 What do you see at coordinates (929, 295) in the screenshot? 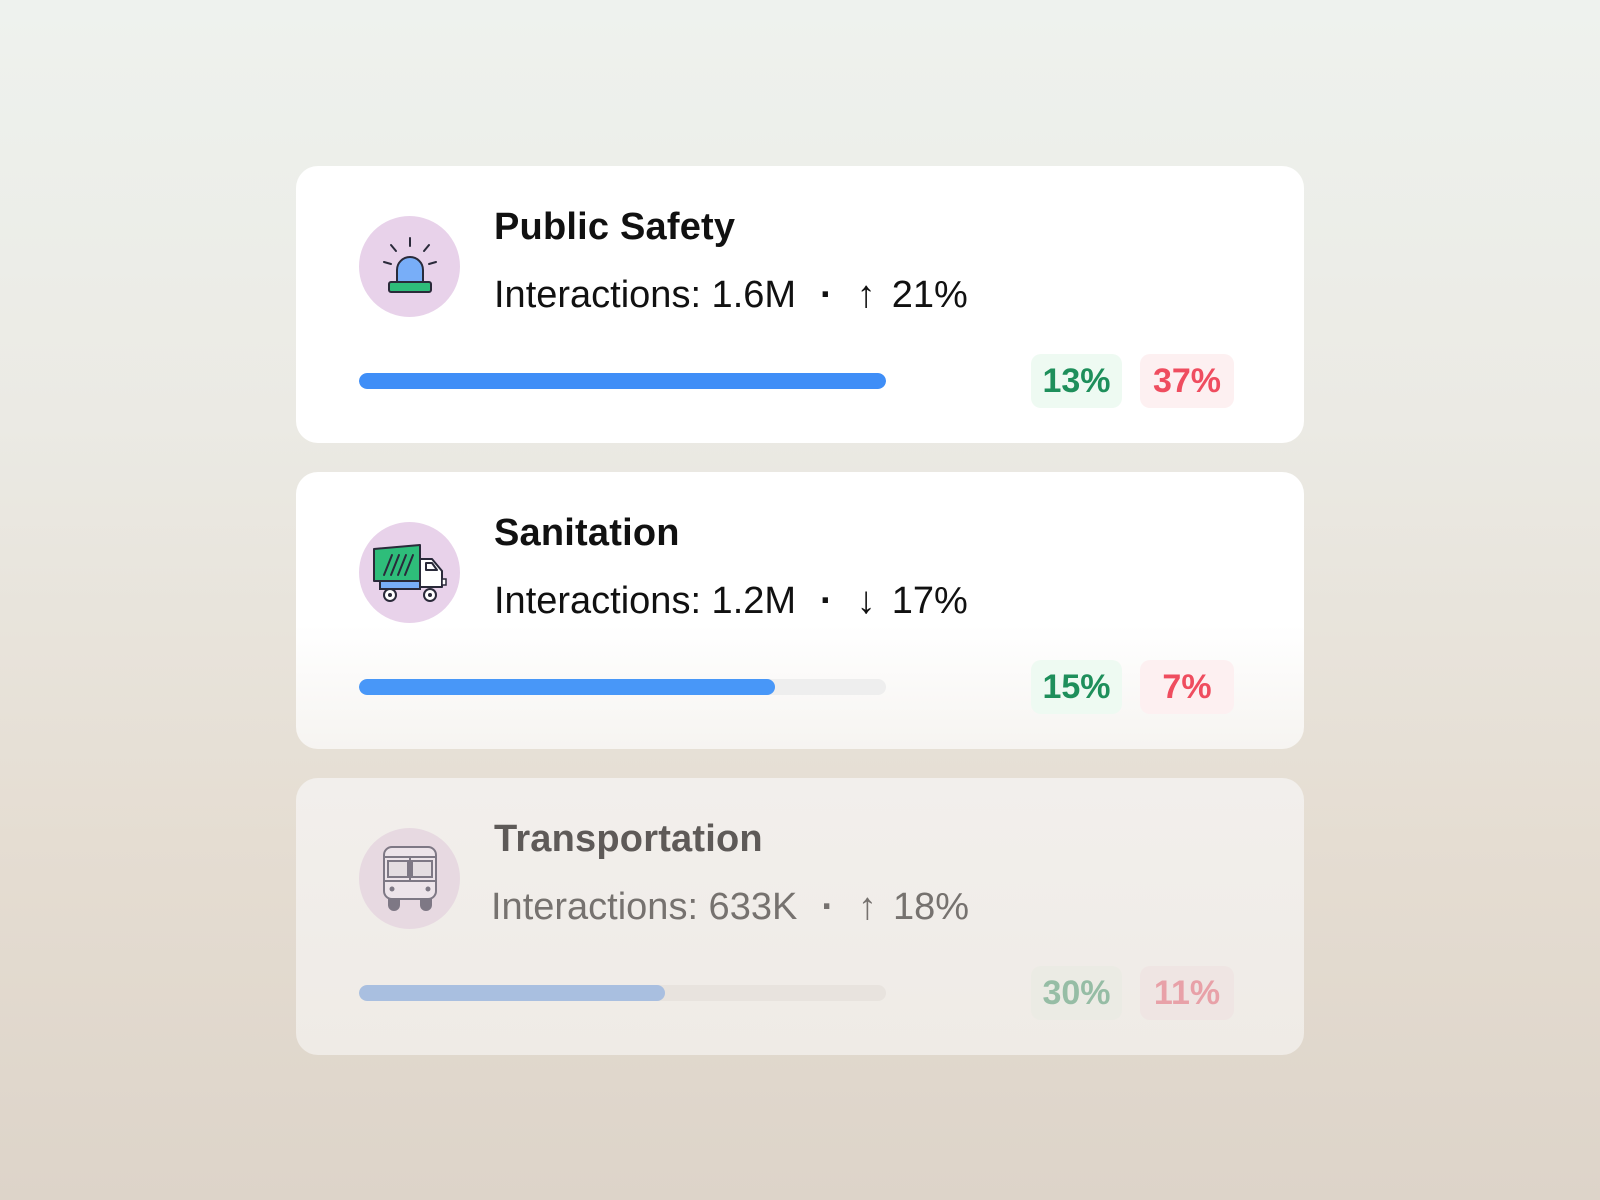
I see `trend-value: 21%` at bounding box center [929, 295].